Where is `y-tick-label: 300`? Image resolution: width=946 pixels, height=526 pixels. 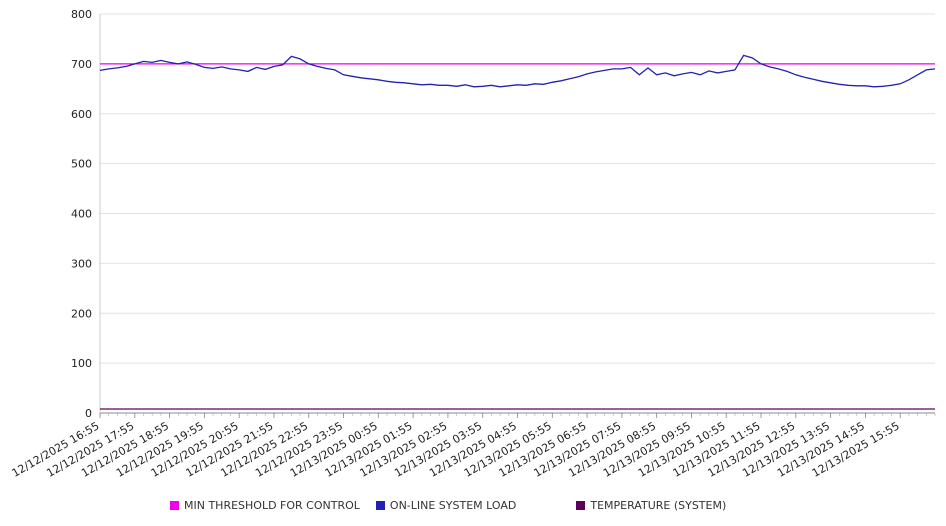
y-tick-label: 300 is located at coordinates (81, 263).